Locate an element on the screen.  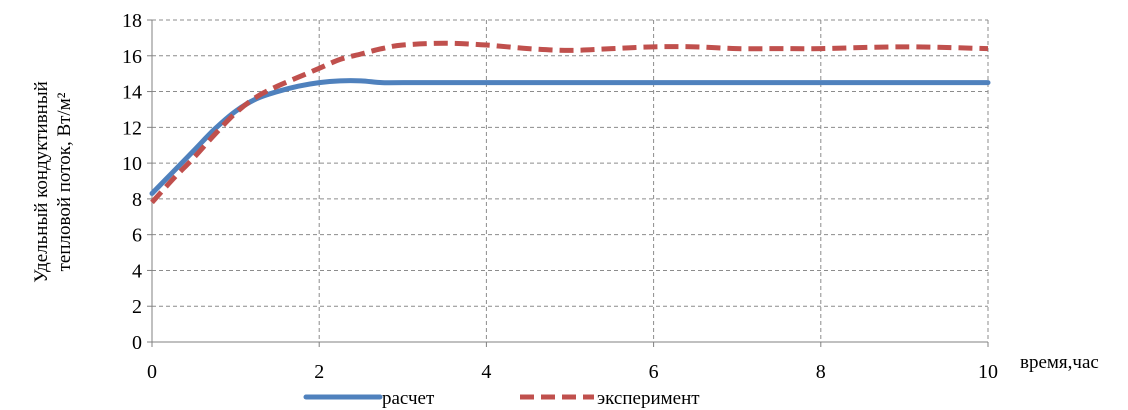
x-tick-label: 4 is located at coordinates (486, 372).